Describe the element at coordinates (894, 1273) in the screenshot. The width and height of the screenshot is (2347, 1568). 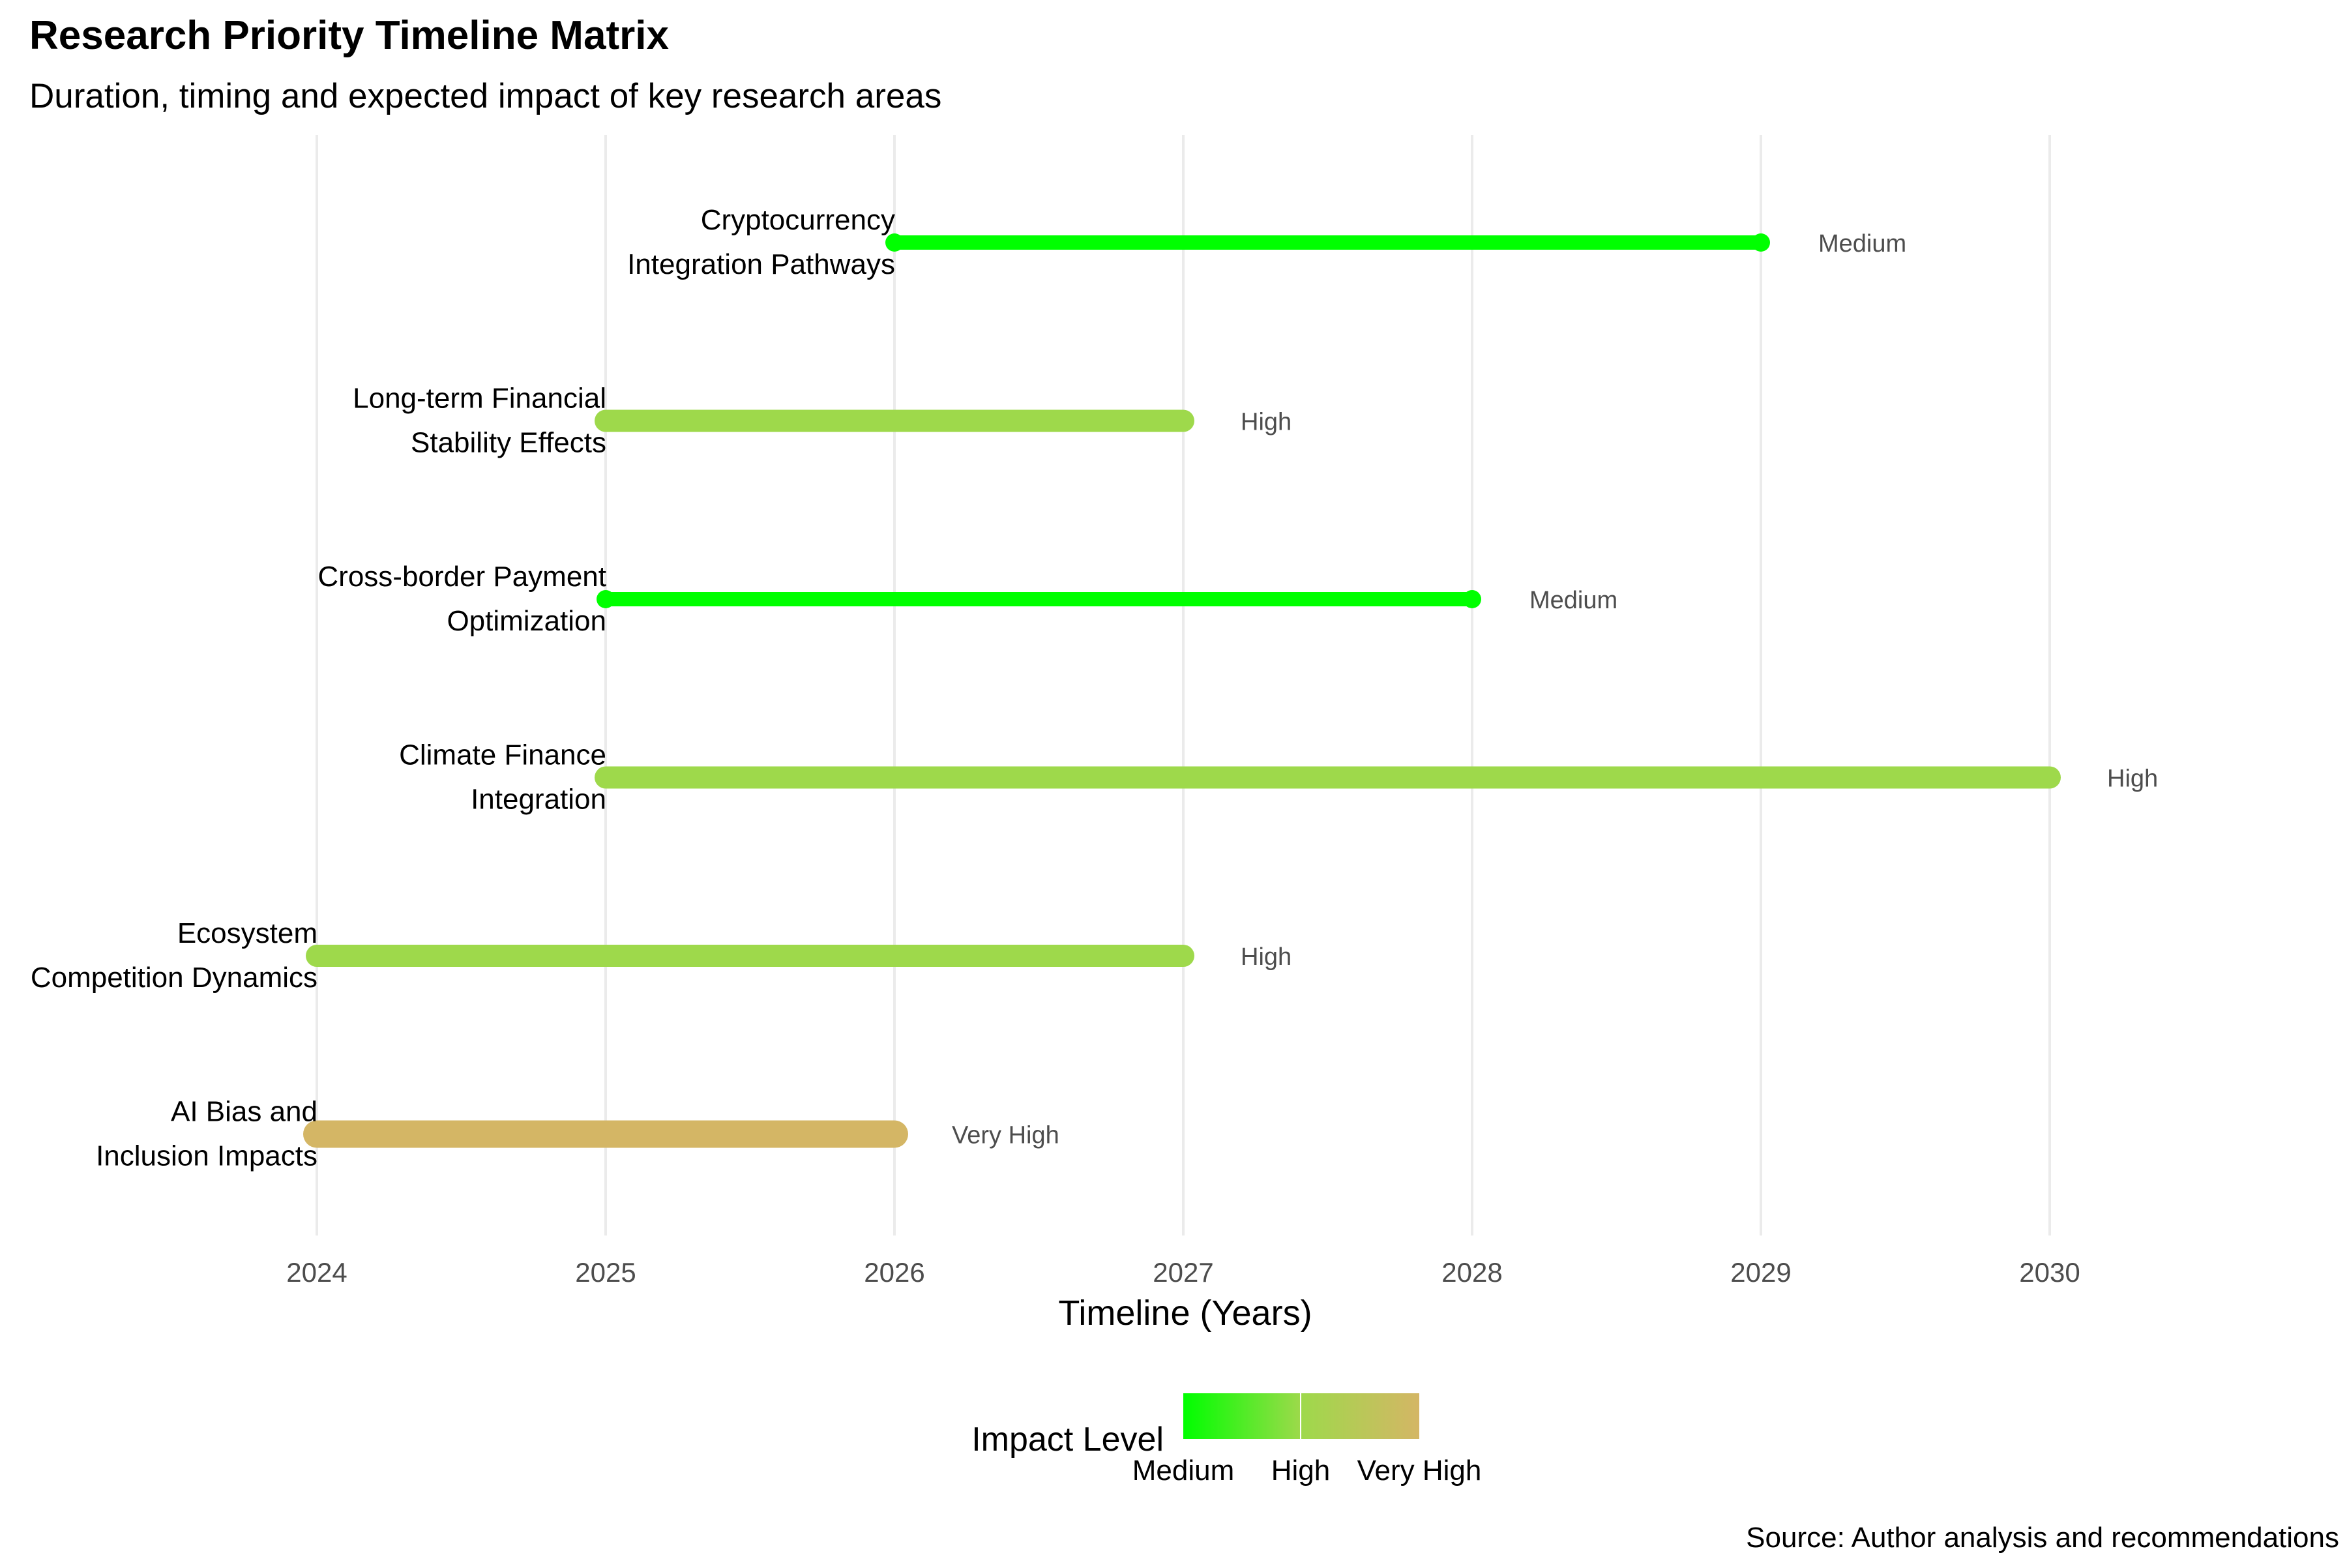
I see `x-tick-label: 2026` at that location.